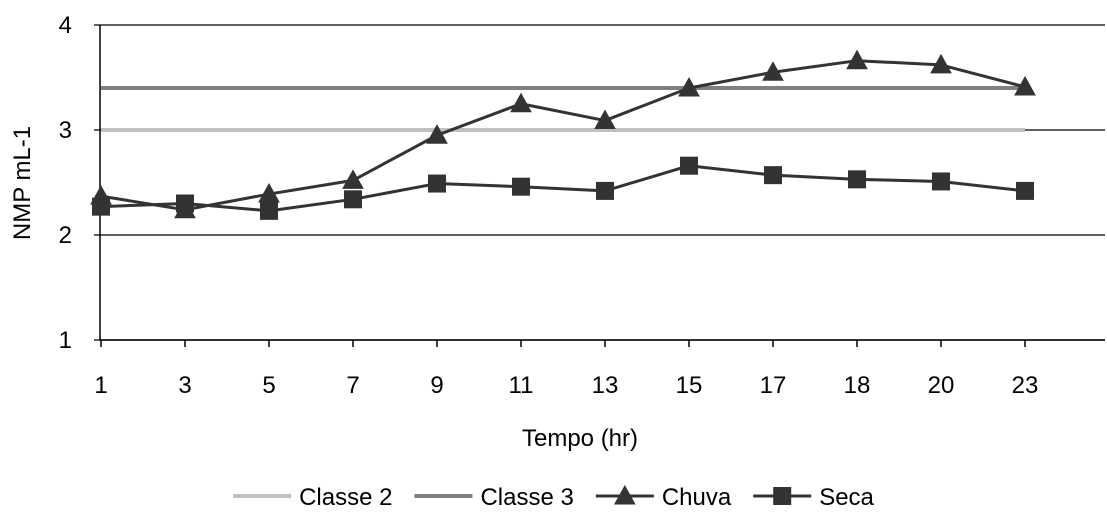 The width and height of the screenshot is (1107, 513). What do you see at coordinates (436, 385) in the screenshot?
I see `x-tick-label-9: 9` at bounding box center [436, 385].